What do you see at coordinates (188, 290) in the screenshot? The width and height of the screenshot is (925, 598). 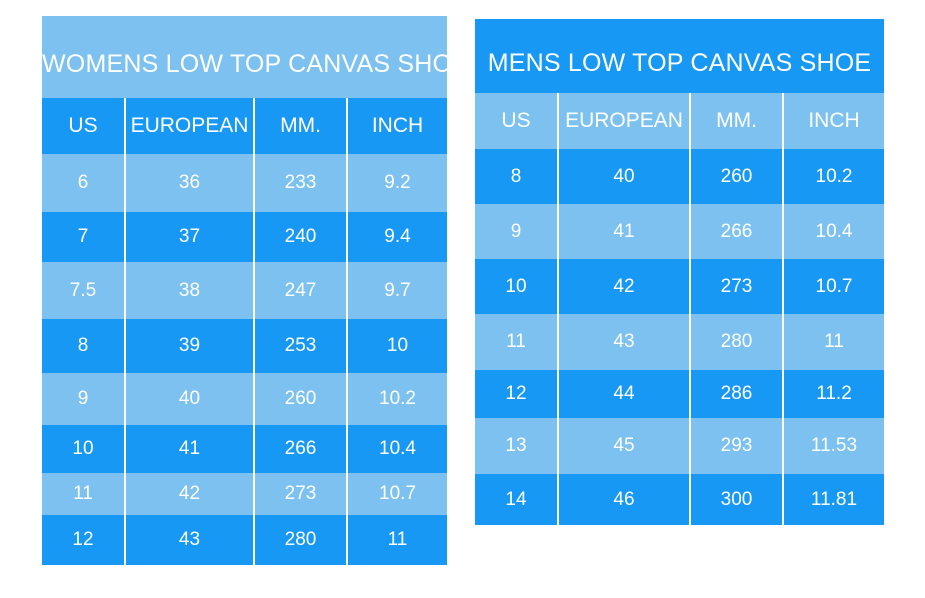 I see `european-size-cell: 38` at bounding box center [188, 290].